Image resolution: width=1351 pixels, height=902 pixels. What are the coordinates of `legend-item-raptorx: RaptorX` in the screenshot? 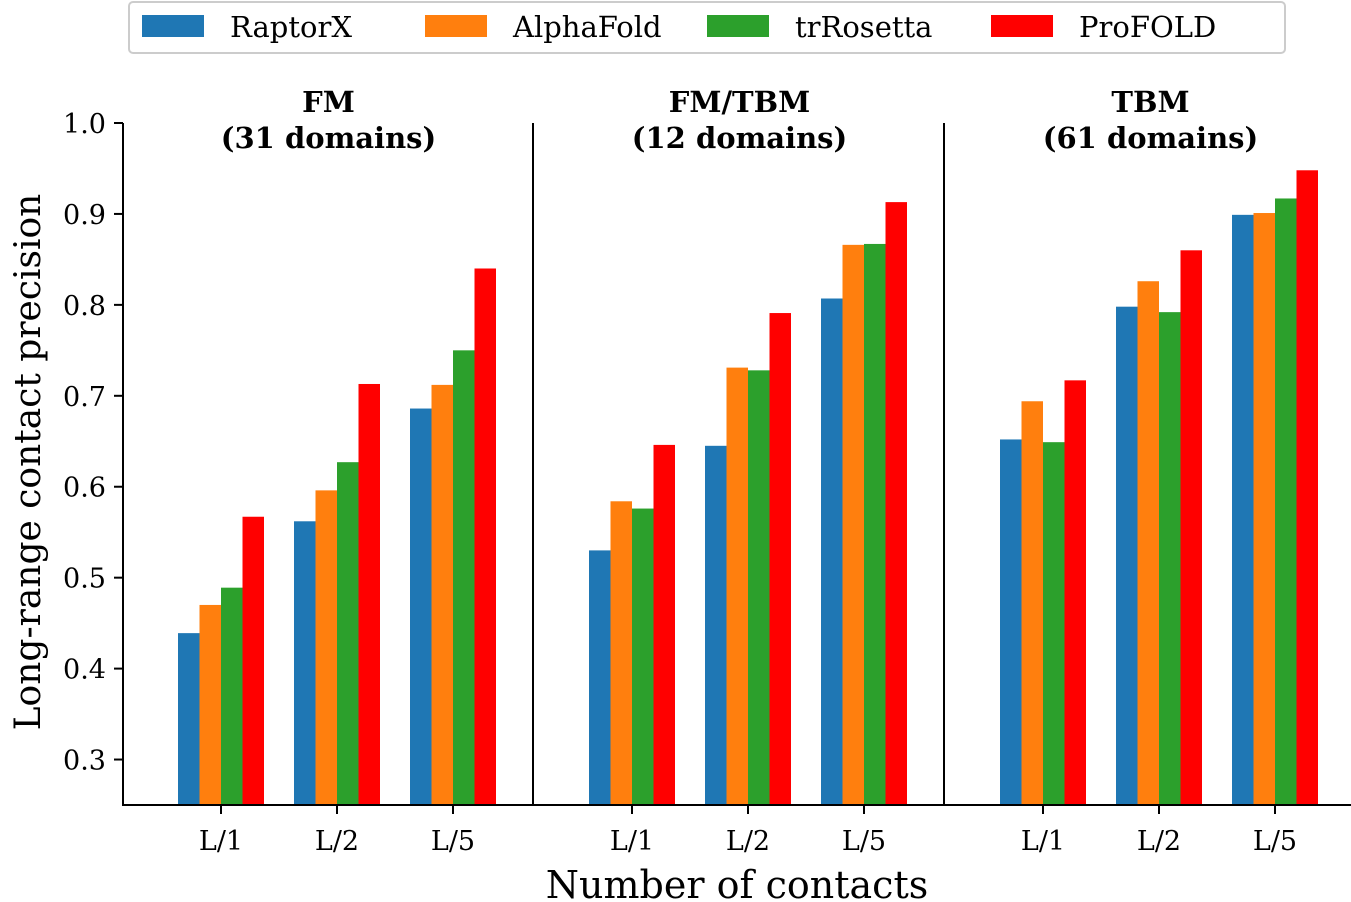 It's located at (247, 27).